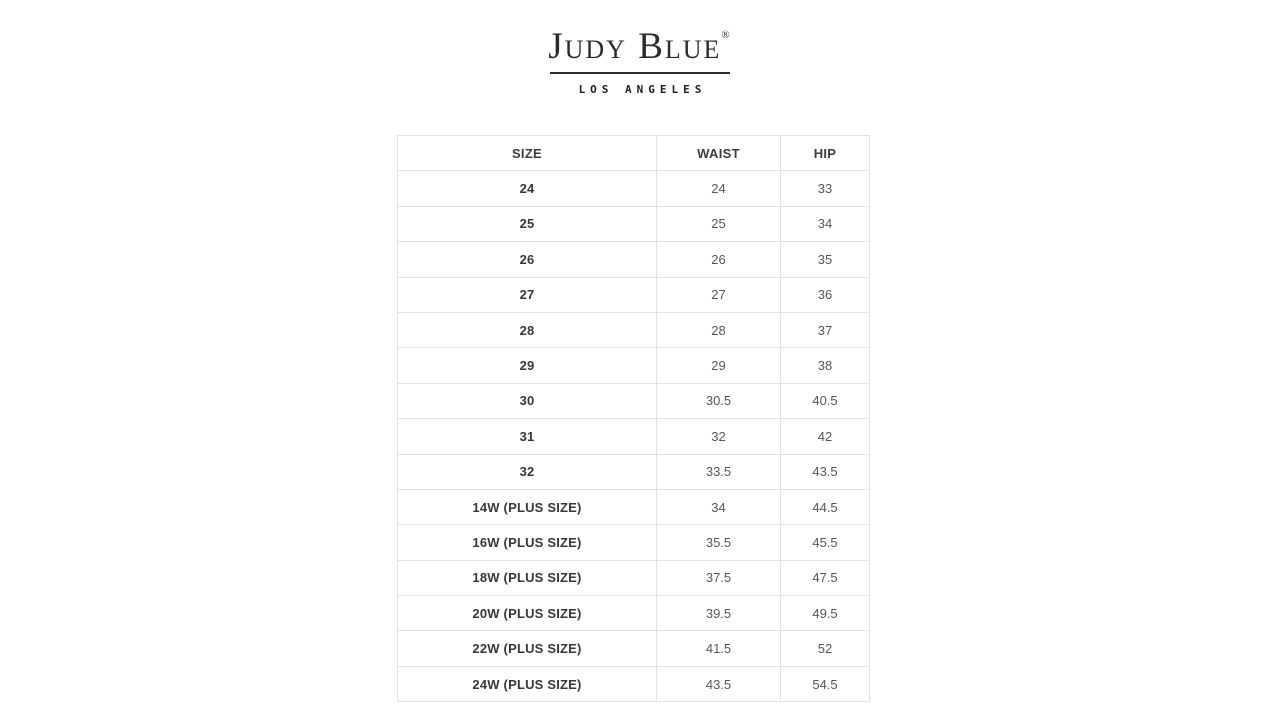 This screenshot has width=1280, height=720. I want to click on column-header-size: SIZE, so click(527, 153).